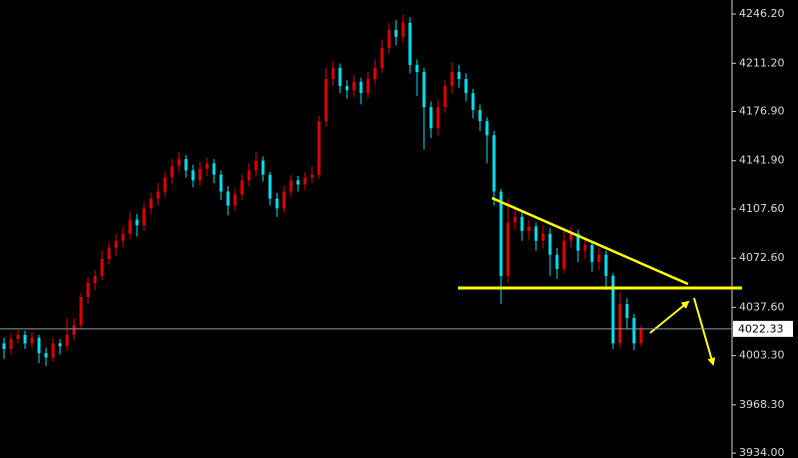 The height and width of the screenshot is (458, 798). I want to click on y-tick-label: 4141.90, so click(762, 160).